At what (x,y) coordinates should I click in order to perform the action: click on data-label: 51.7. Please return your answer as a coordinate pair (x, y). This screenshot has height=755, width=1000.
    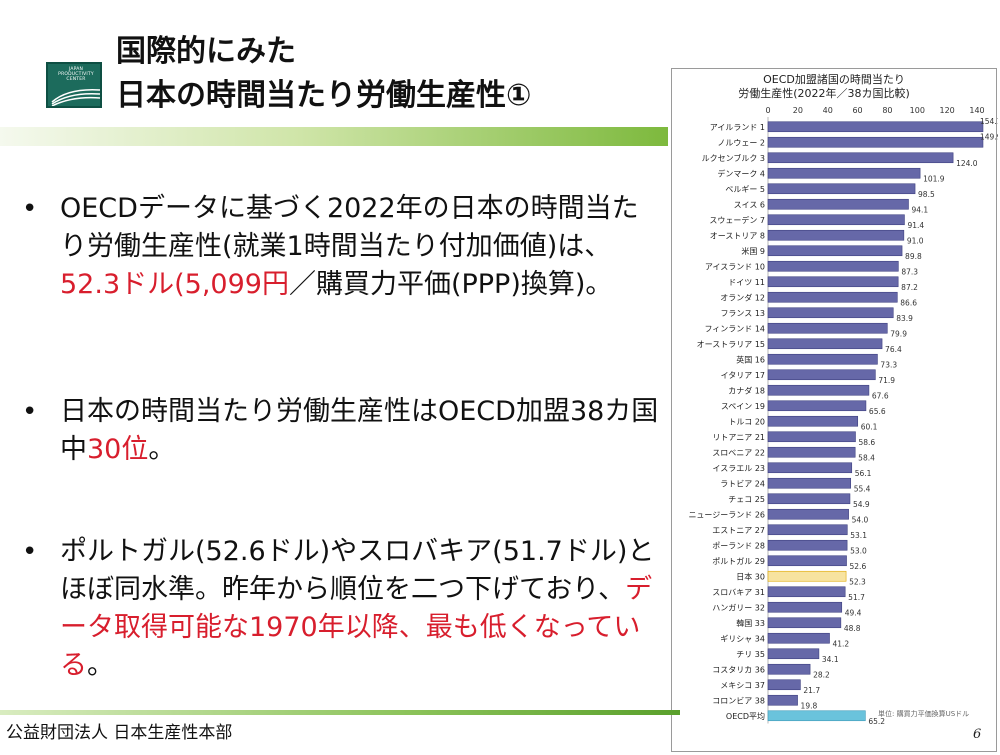
    Looking at the image, I should click on (856, 597).